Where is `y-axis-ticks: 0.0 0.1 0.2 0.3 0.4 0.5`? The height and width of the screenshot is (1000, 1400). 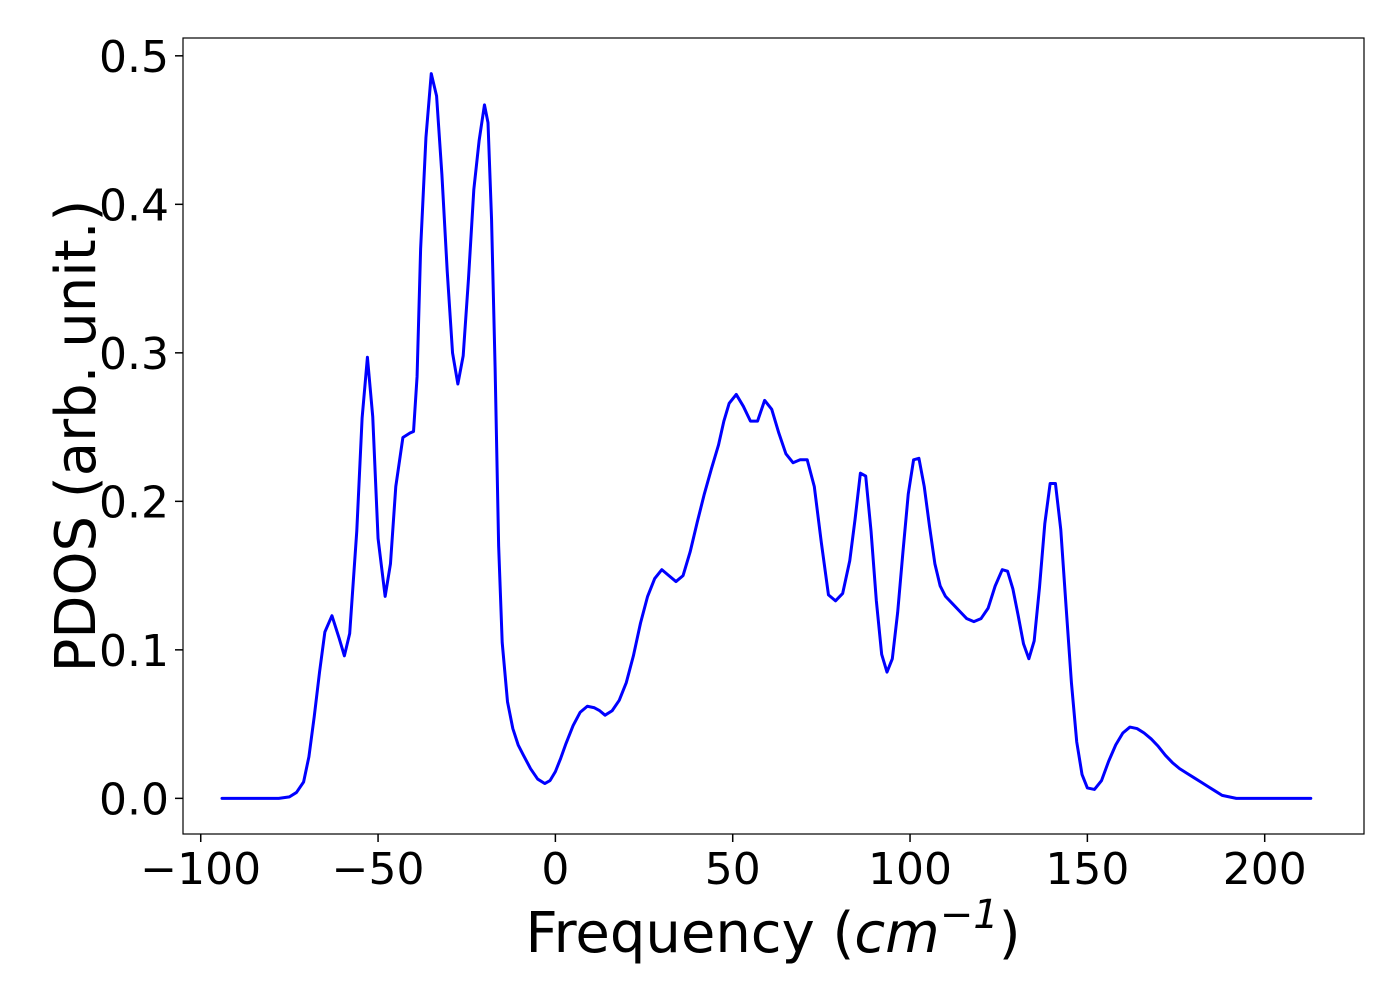 y-axis-ticks: 0.0 0.1 0.2 0.3 0.4 0.5 is located at coordinates (141, 428).